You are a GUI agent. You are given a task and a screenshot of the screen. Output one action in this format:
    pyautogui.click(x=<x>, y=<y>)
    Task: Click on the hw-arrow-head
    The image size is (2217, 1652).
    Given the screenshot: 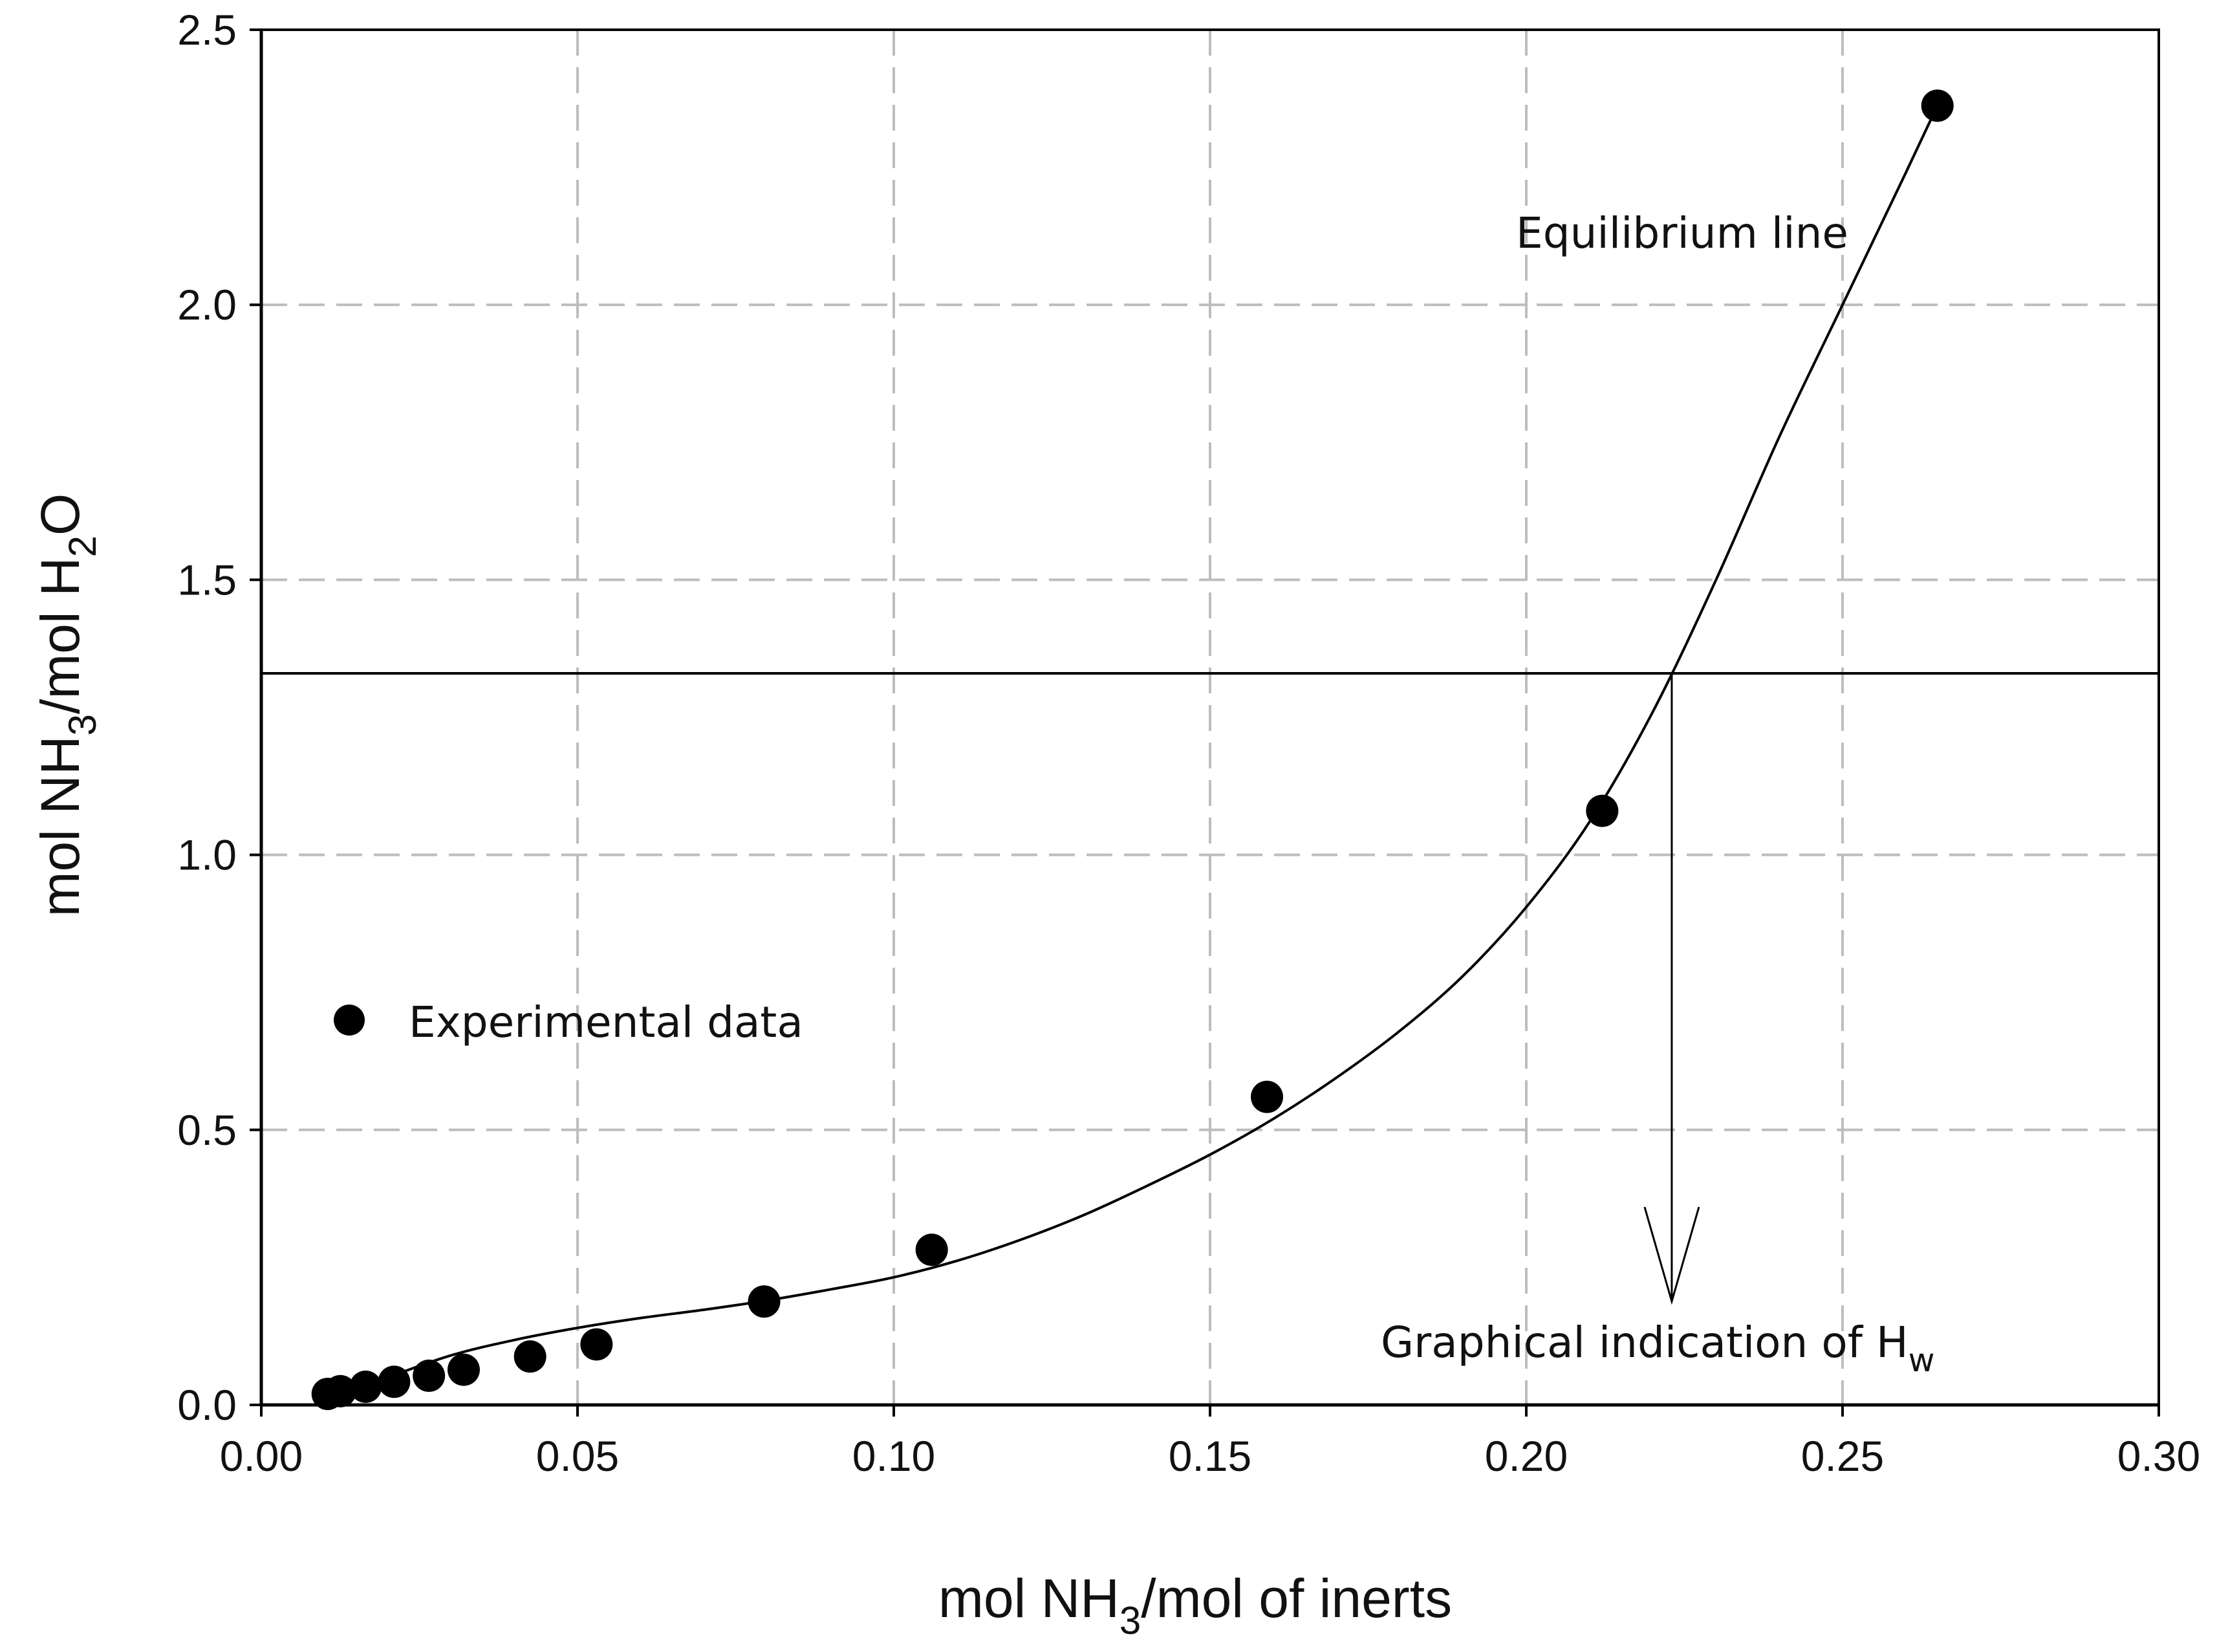 What is the action you would take?
    pyautogui.click(x=1671, y=1255)
    